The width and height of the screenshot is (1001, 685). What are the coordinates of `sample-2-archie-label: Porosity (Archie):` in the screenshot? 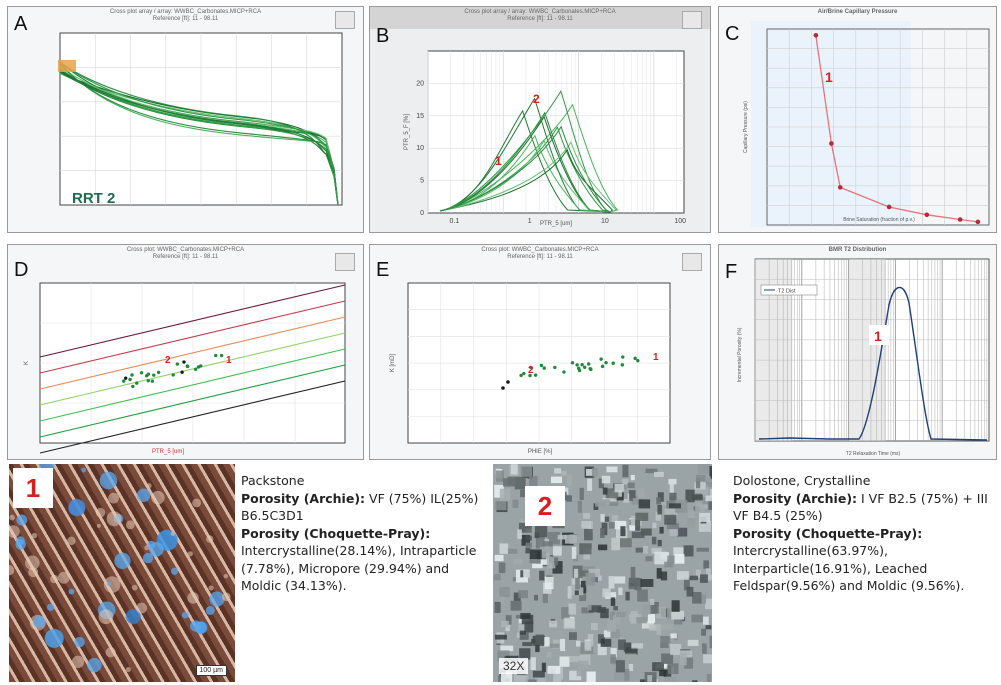 It's located at (795, 498).